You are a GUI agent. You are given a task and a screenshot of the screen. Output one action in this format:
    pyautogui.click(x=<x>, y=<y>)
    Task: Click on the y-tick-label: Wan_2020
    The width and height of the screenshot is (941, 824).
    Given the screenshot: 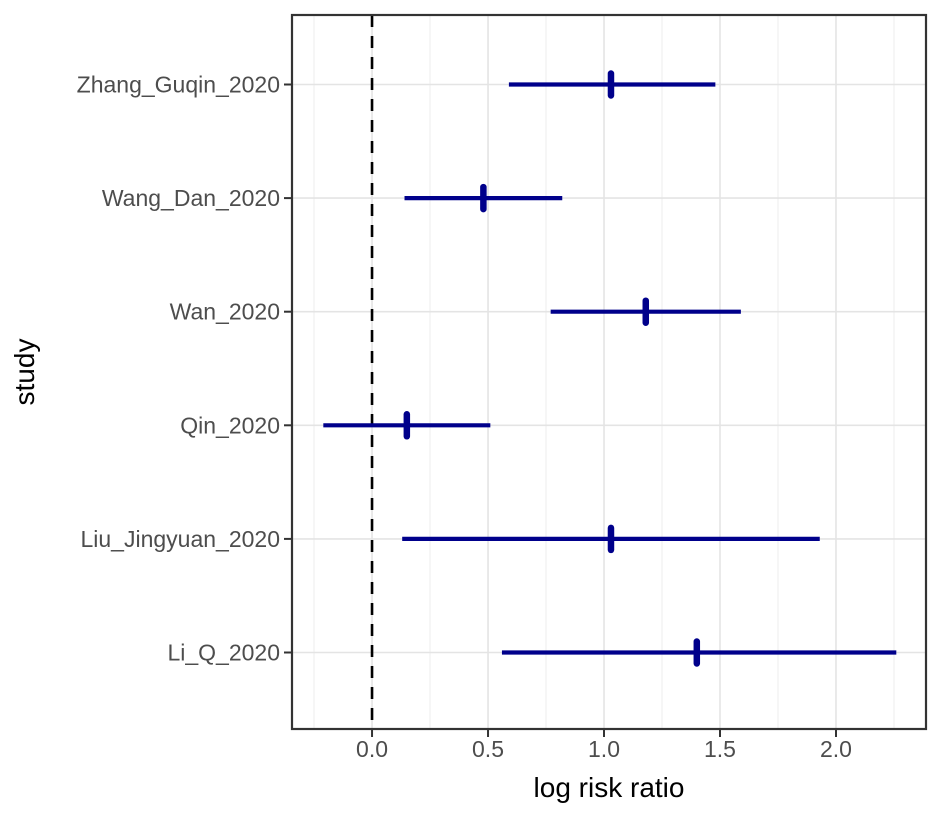 What is the action you would take?
    pyautogui.click(x=225, y=312)
    